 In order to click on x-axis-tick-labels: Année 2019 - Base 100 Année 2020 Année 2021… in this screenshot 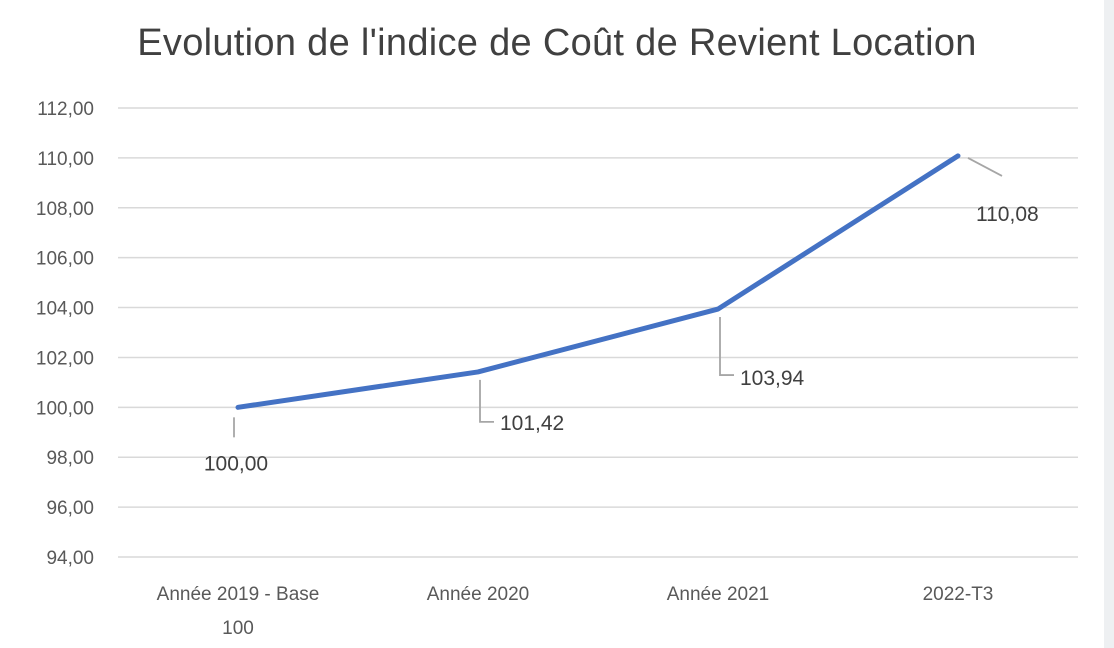, I will do `click(575, 611)`.